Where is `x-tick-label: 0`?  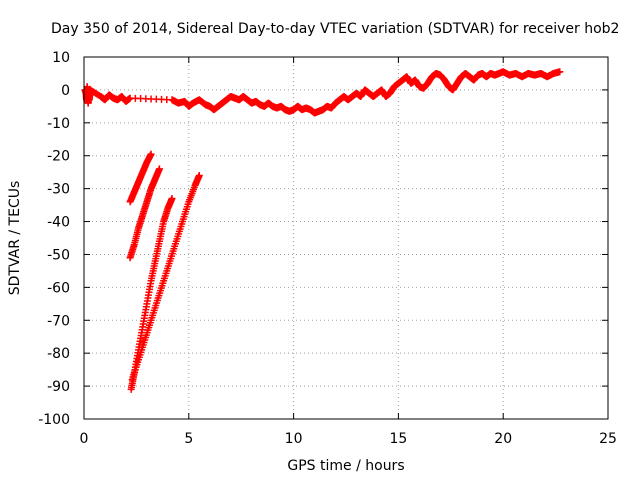 x-tick-label: 0 is located at coordinates (84, 439).